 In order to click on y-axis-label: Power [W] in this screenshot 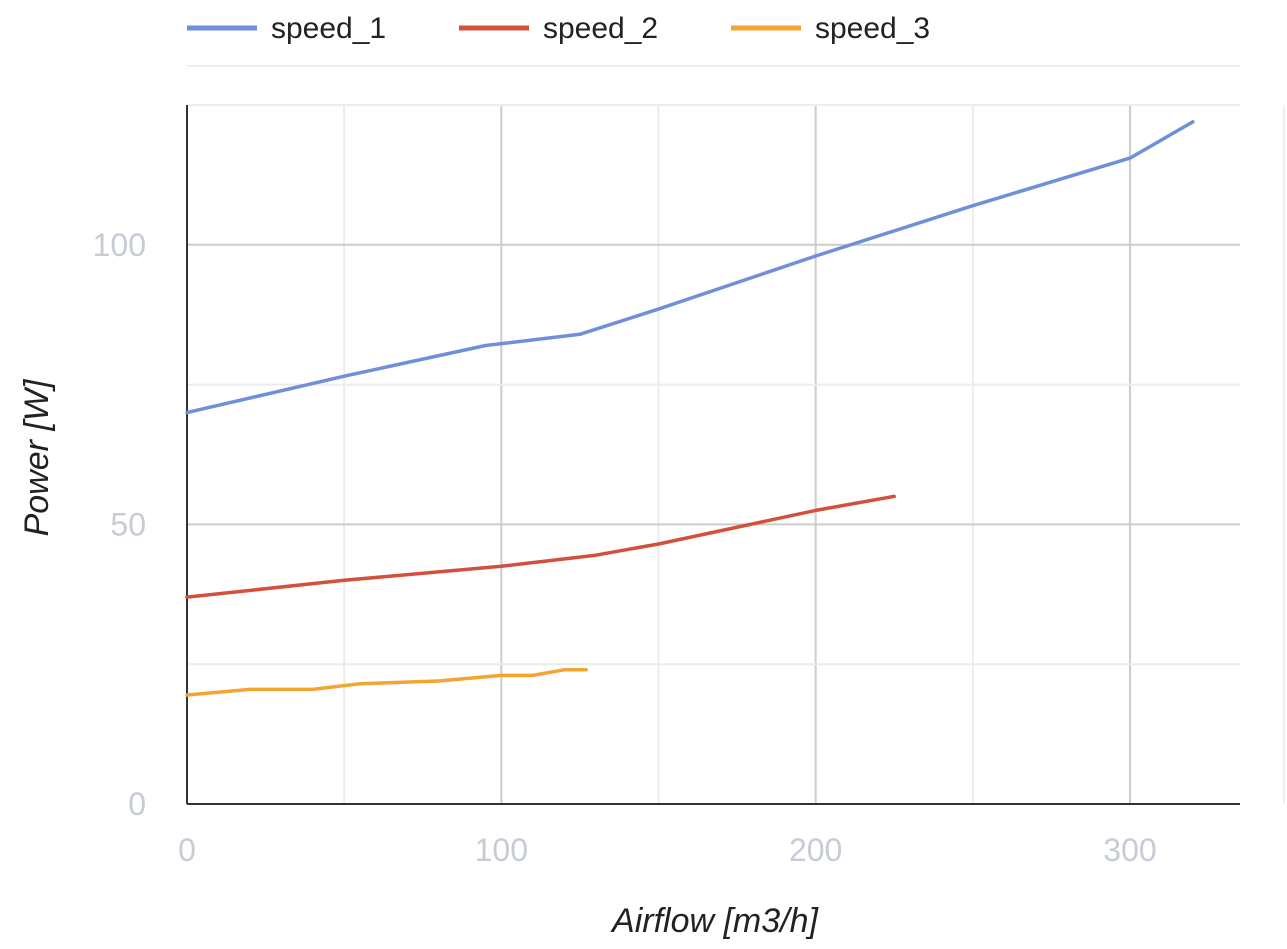, I will do `click(37, 457)`.